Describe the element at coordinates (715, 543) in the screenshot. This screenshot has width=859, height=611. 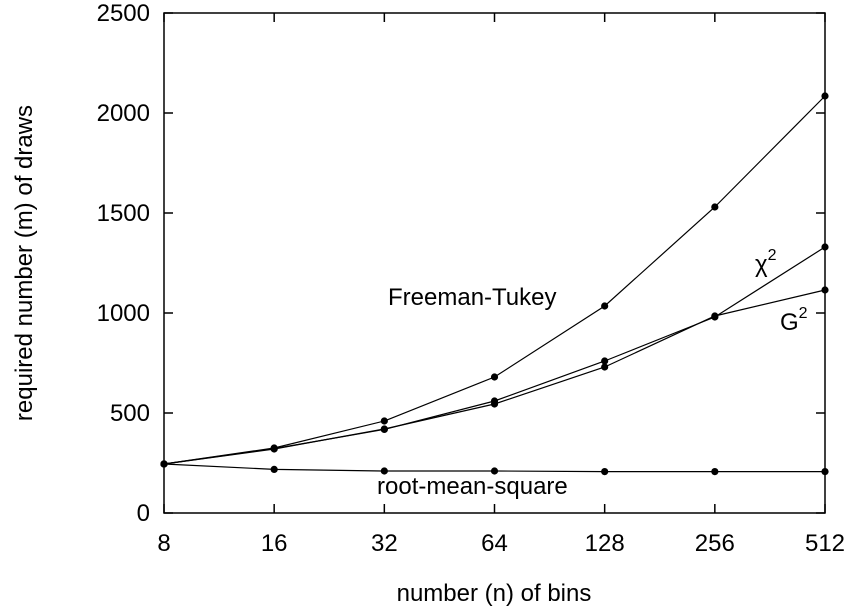
I see `x-tick-label: 256` at that location.